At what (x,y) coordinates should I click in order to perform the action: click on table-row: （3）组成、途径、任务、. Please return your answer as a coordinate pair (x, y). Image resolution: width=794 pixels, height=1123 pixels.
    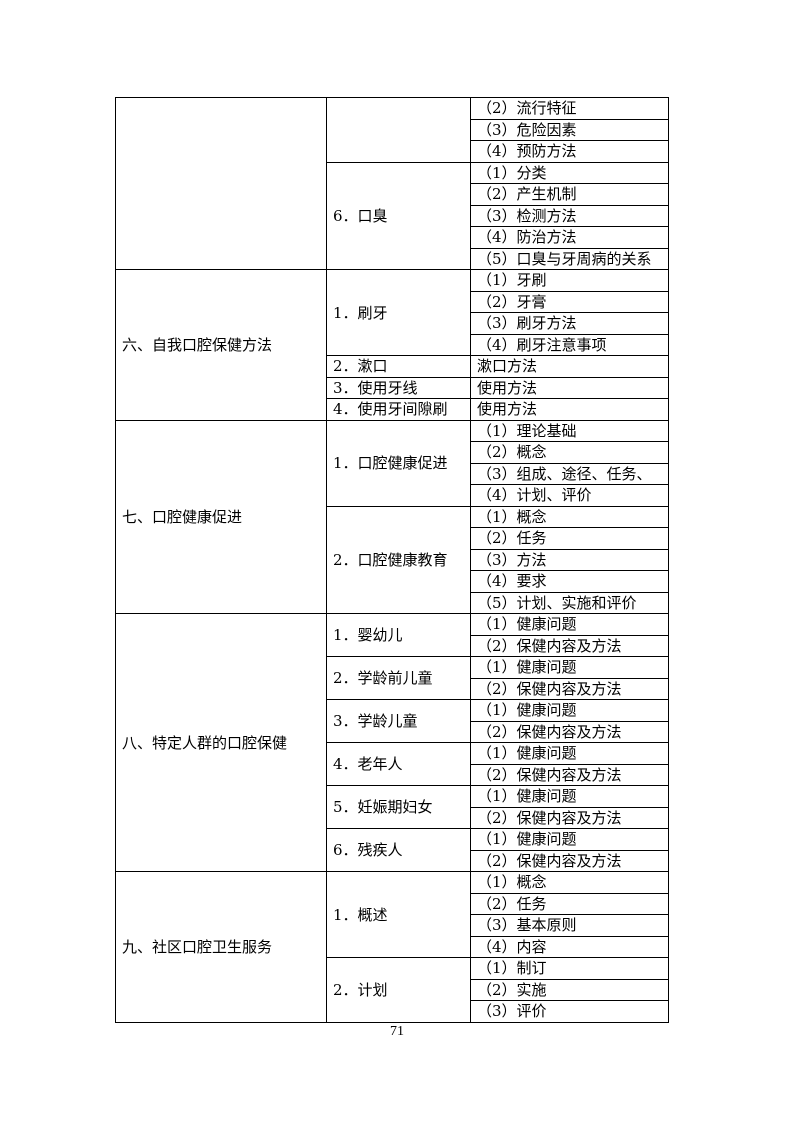
    Looking at the image, I should click on (392, 473).